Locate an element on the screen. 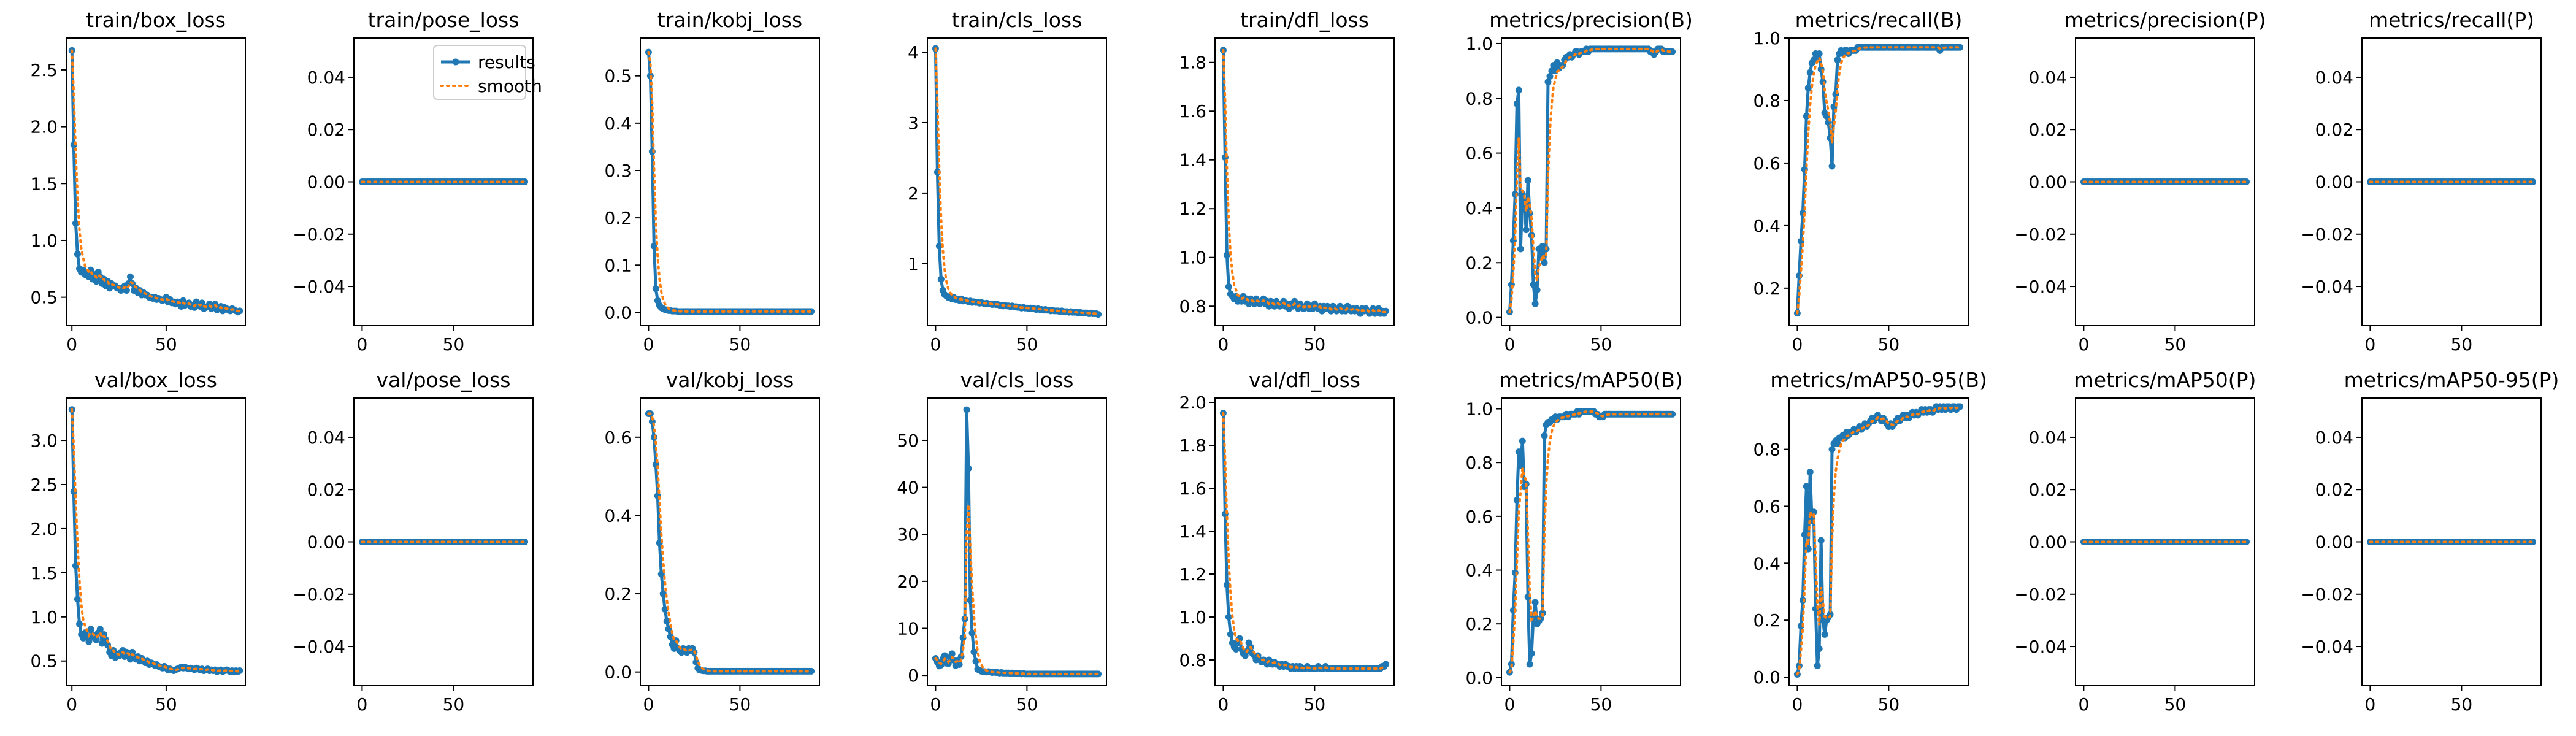 This screenshot has width=2576, height=736. y-tick-label: 0 is located at coordinates (913, 675).